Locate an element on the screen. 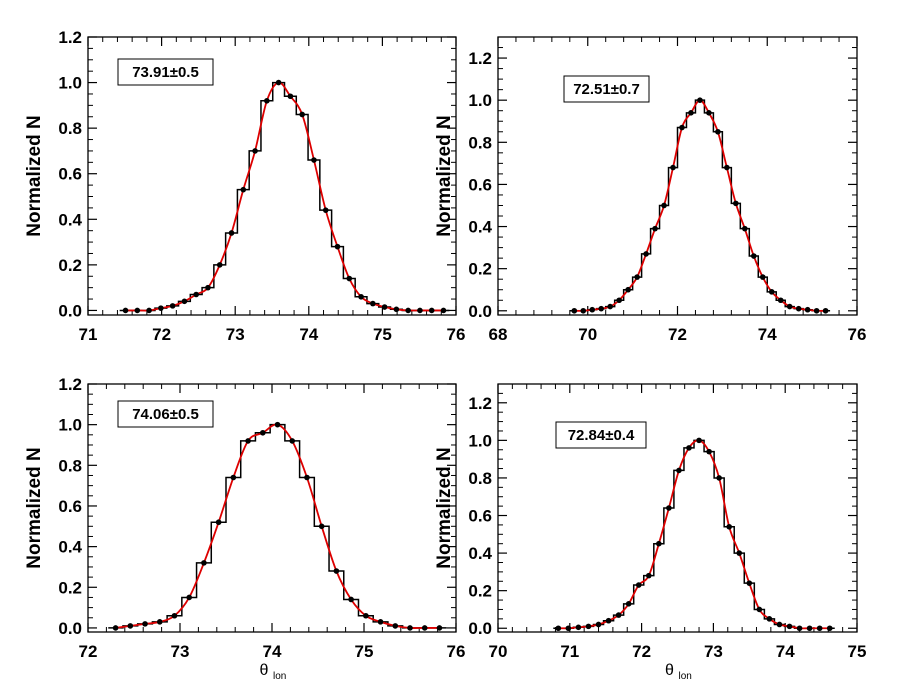 Image resolution: width=900 pixels, height=700 pixels. fit-curve is located at coordinates (700, 205).